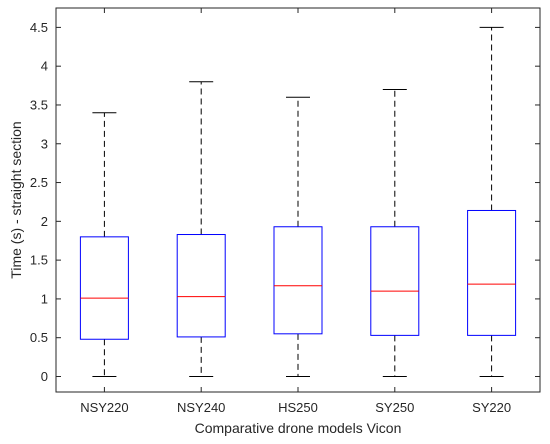 The image size is (550, 444). I want to click on y-tick-label: 0, so click(44, 376).